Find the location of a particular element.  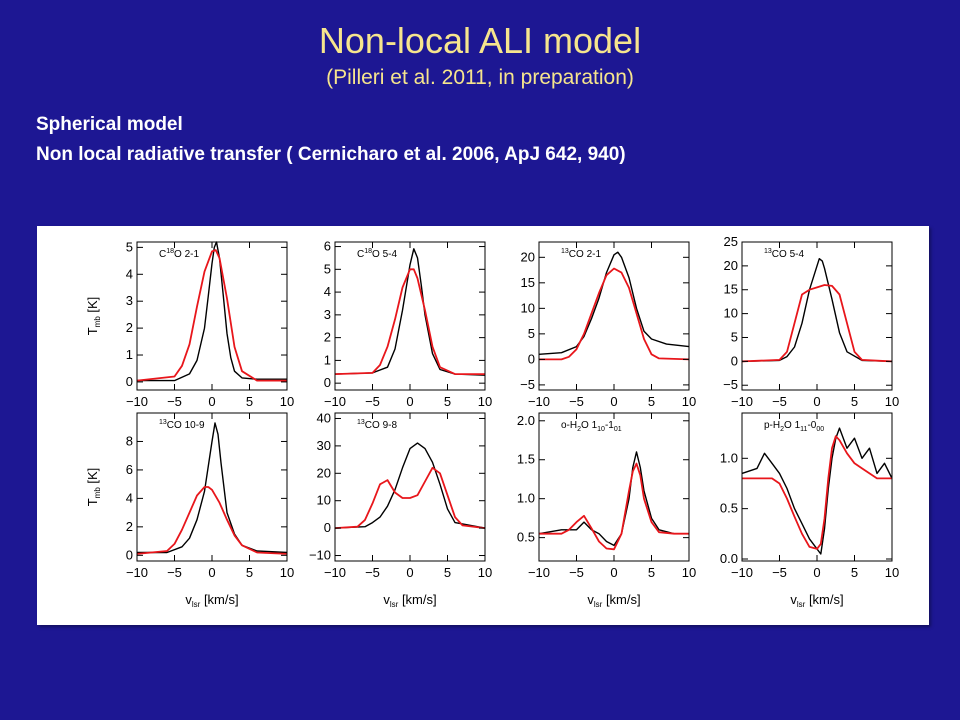

panel-1-ytick-label: 1 is located at coordinates (129, 354).